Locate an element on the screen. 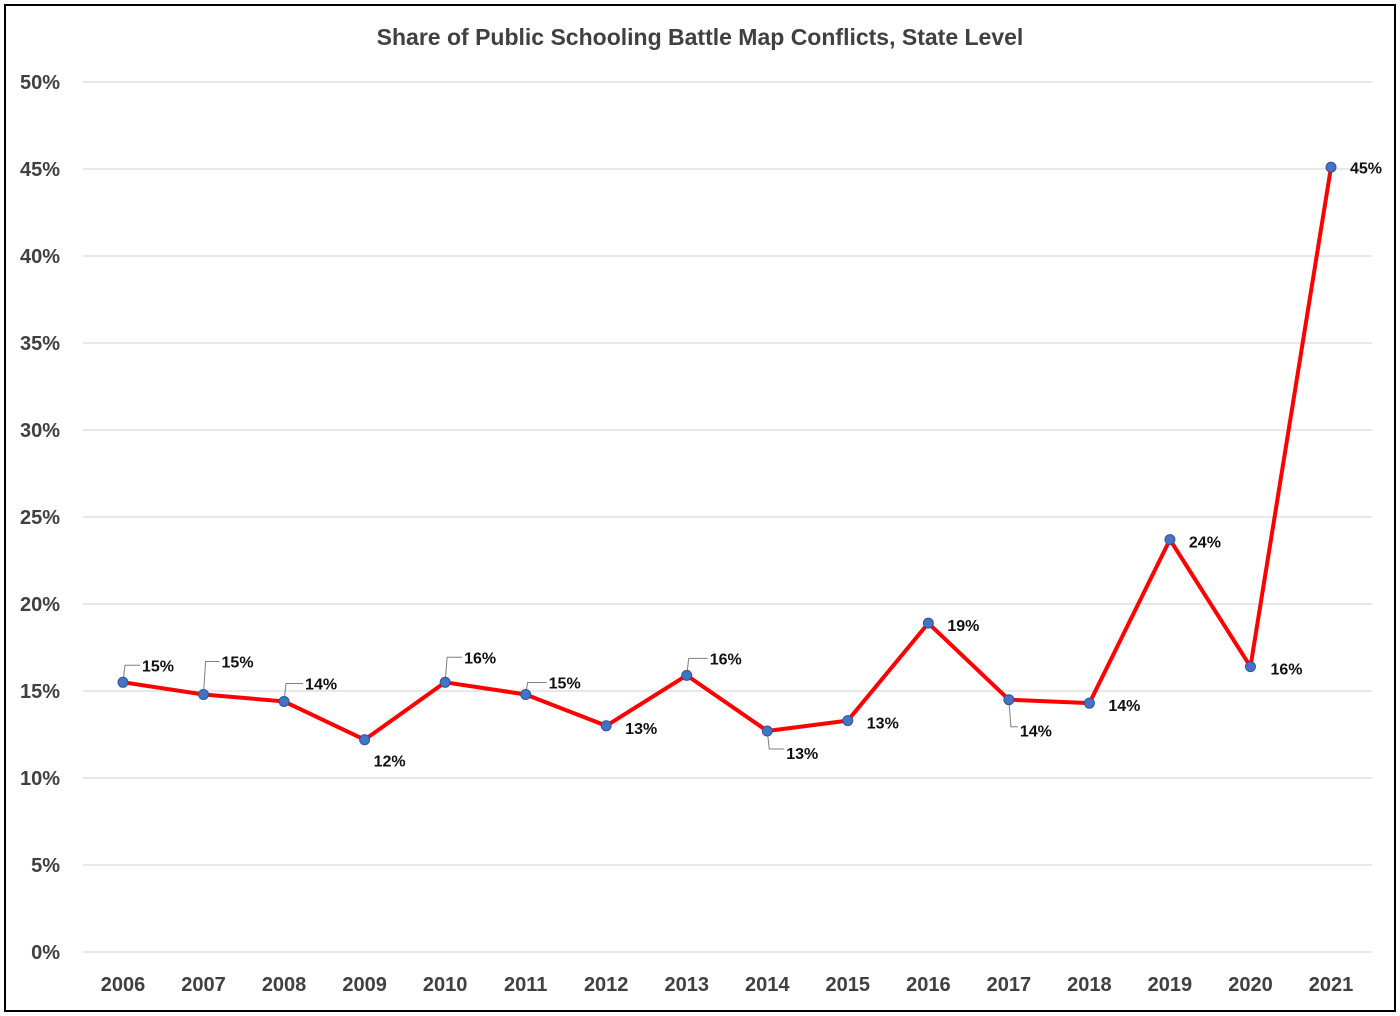 This screenshot has width=1400, height=1016. x-tick-label: 2017 is located at coordinates (1009, 985).